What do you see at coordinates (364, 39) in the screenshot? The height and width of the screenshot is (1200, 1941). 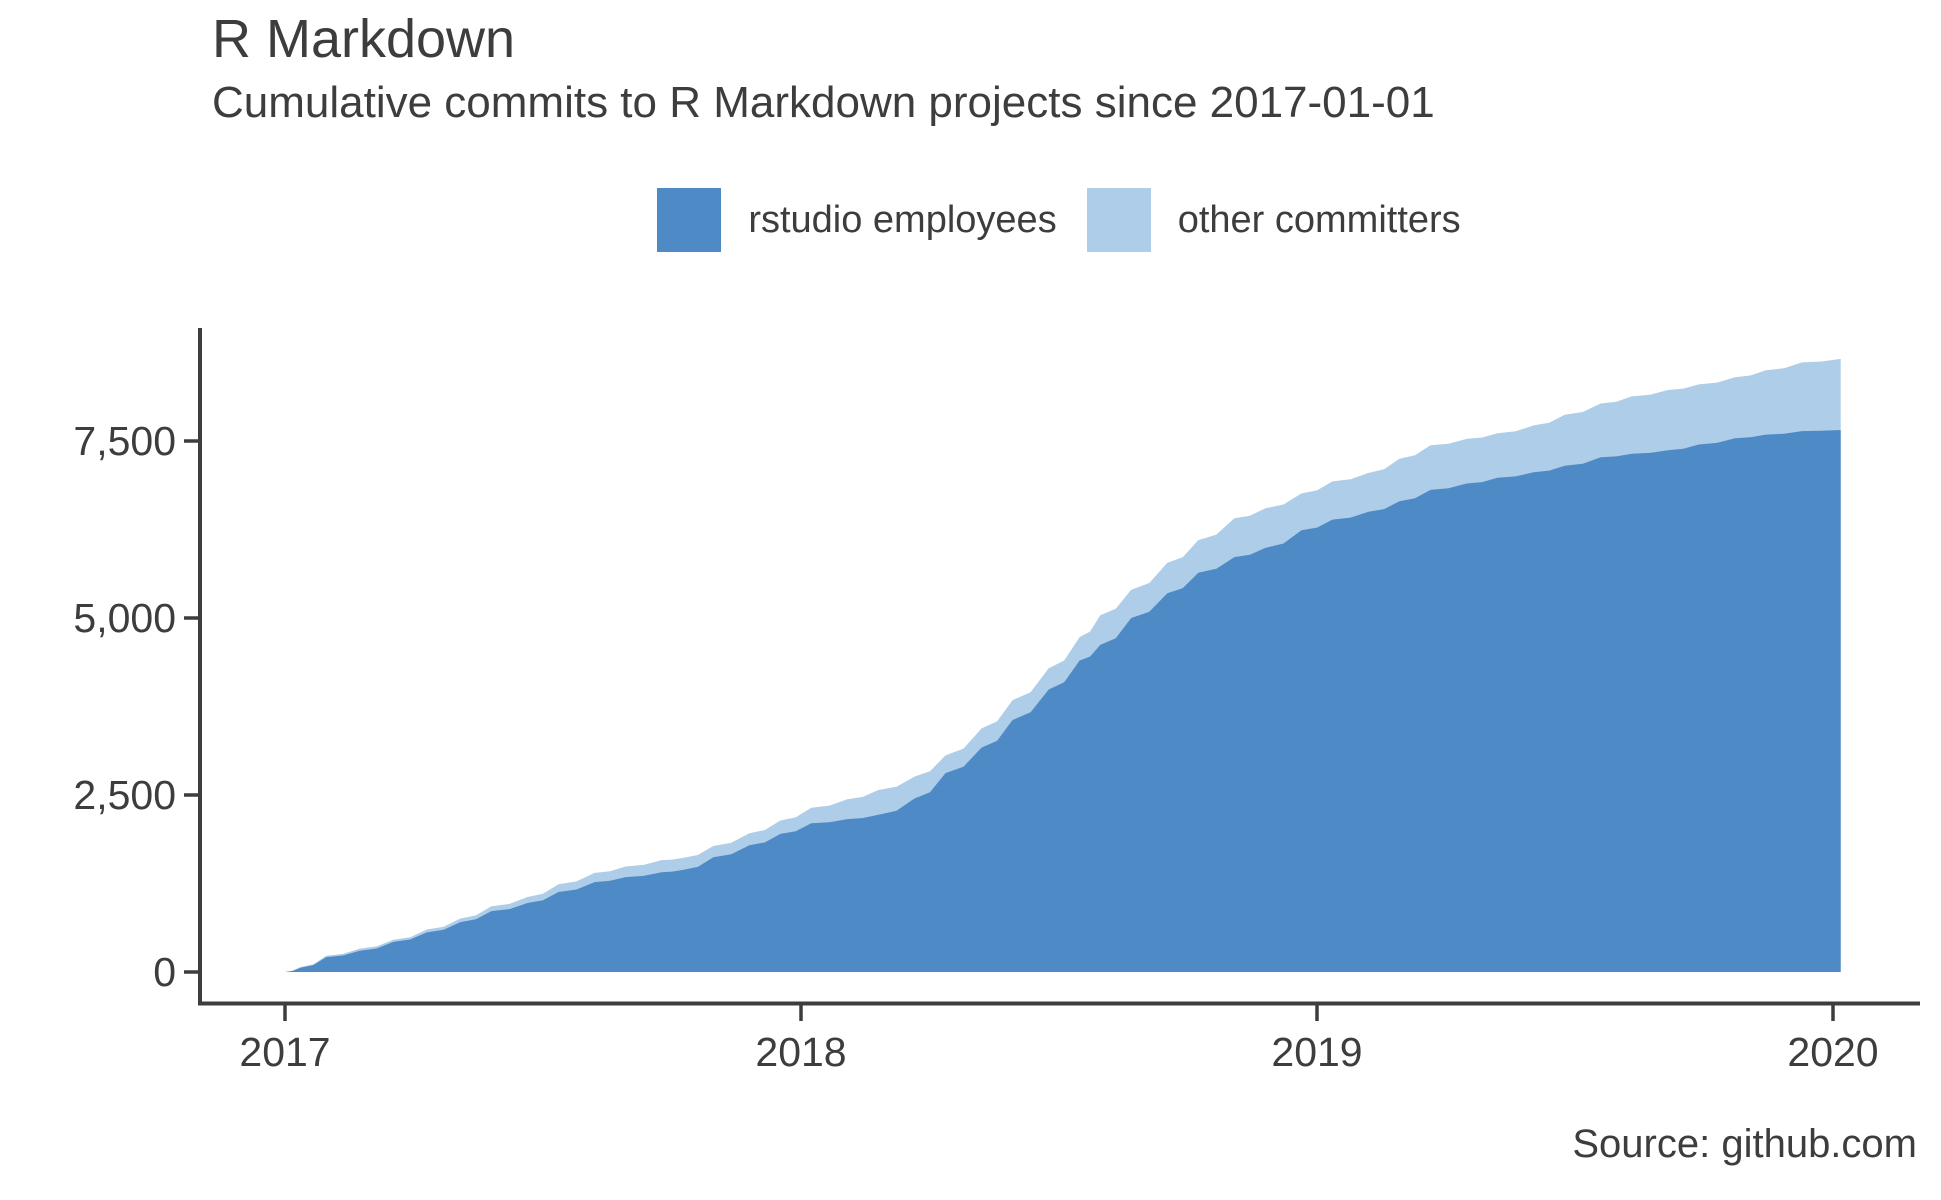 I see `chart-title: R Markdown` at bounding box center [364, 39].